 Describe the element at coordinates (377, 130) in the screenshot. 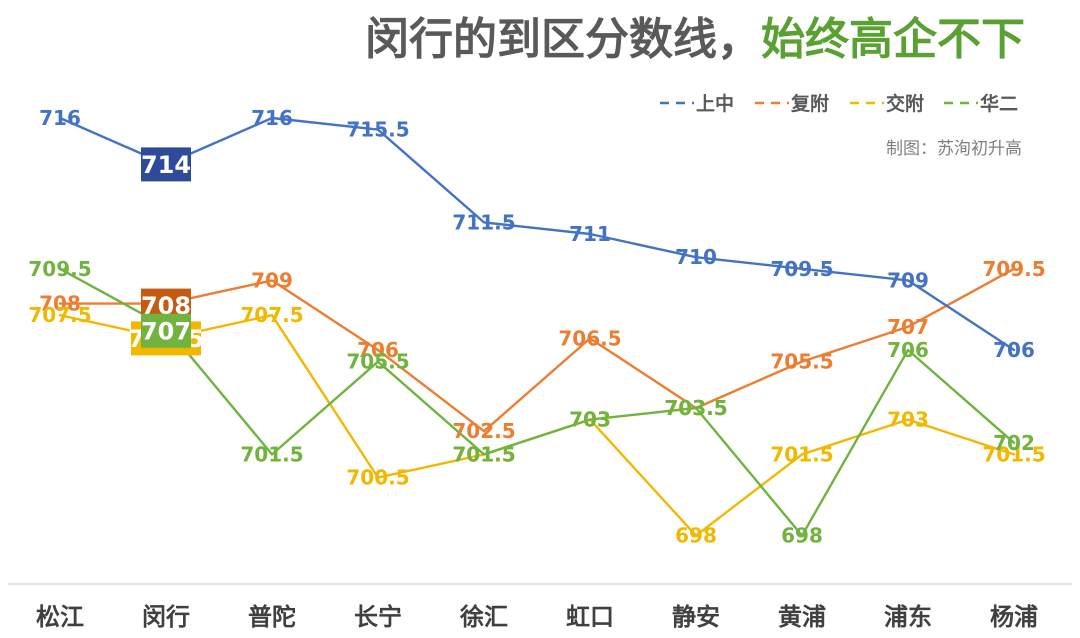

I see `data-label-上中: 715.5` at that location.